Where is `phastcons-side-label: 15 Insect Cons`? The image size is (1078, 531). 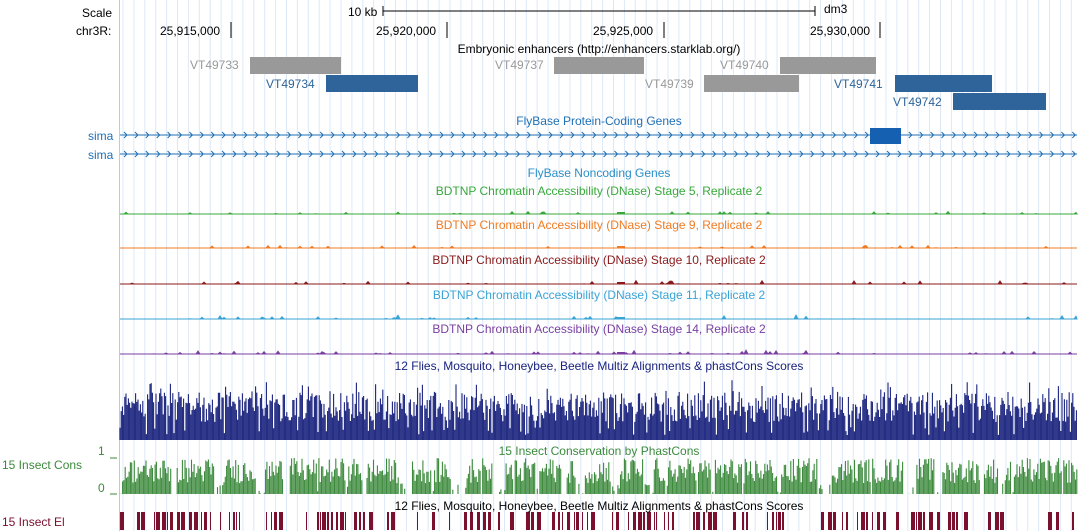
phastcons-side-label: 15 Insect Cons is located at coordinates (42, 465).